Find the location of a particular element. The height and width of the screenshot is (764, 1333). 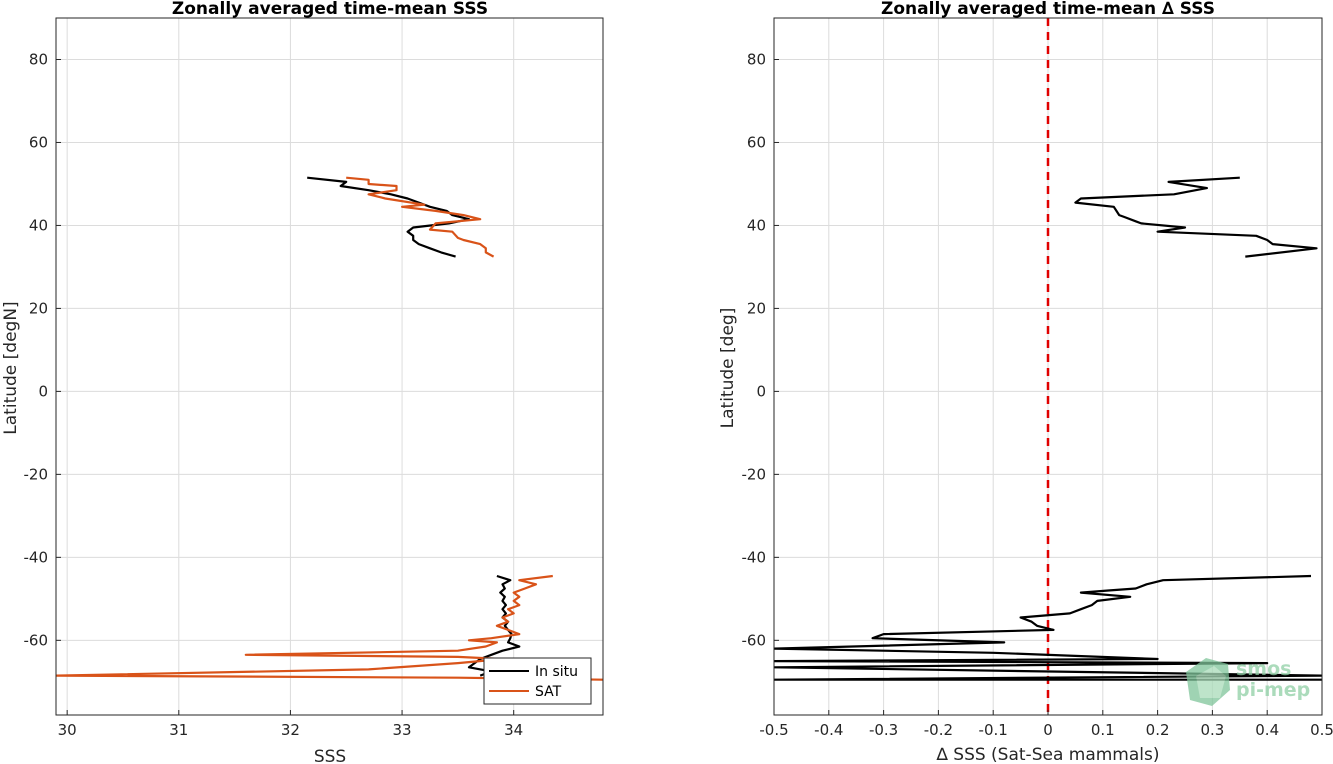

legend-box is located at coordinates (537, 681).